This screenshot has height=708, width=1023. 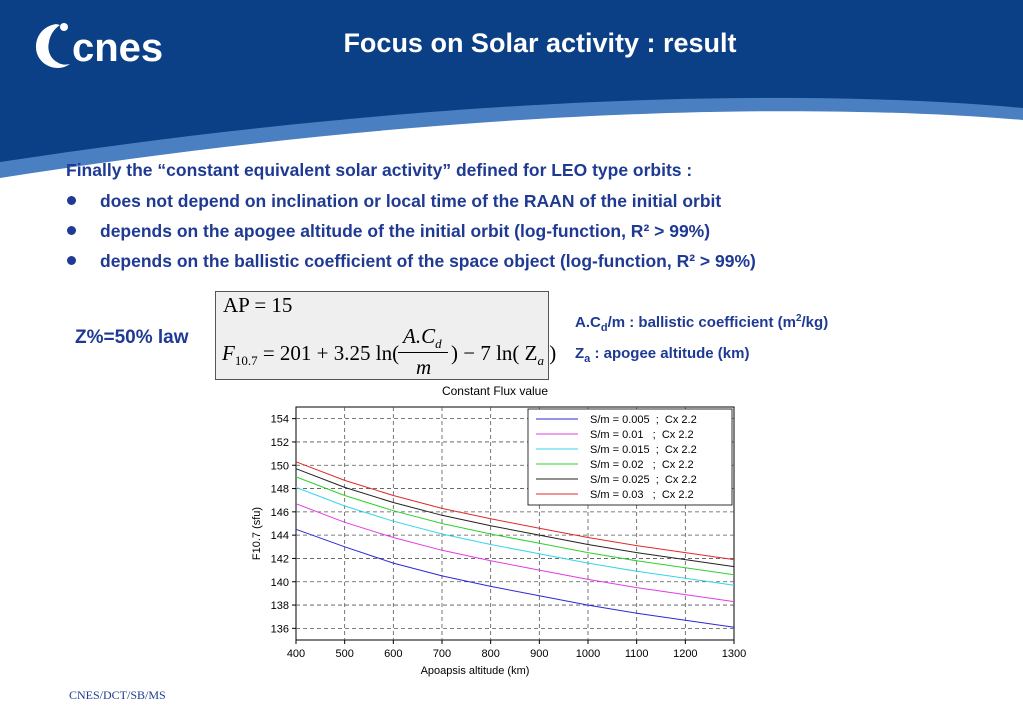 What do you see at coordinates (637, 654) in the screenshot?
I see `x-tick-label: 1100` at bounding box center [637, 654].